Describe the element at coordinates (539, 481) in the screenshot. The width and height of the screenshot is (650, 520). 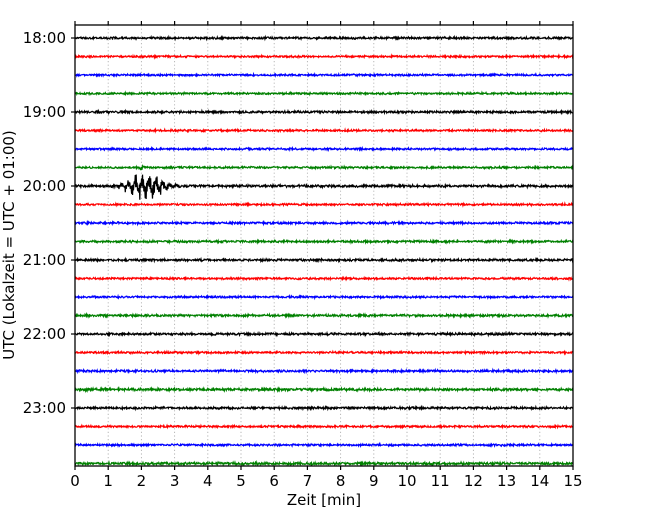
I see `x-tick-label: 14` at that location.